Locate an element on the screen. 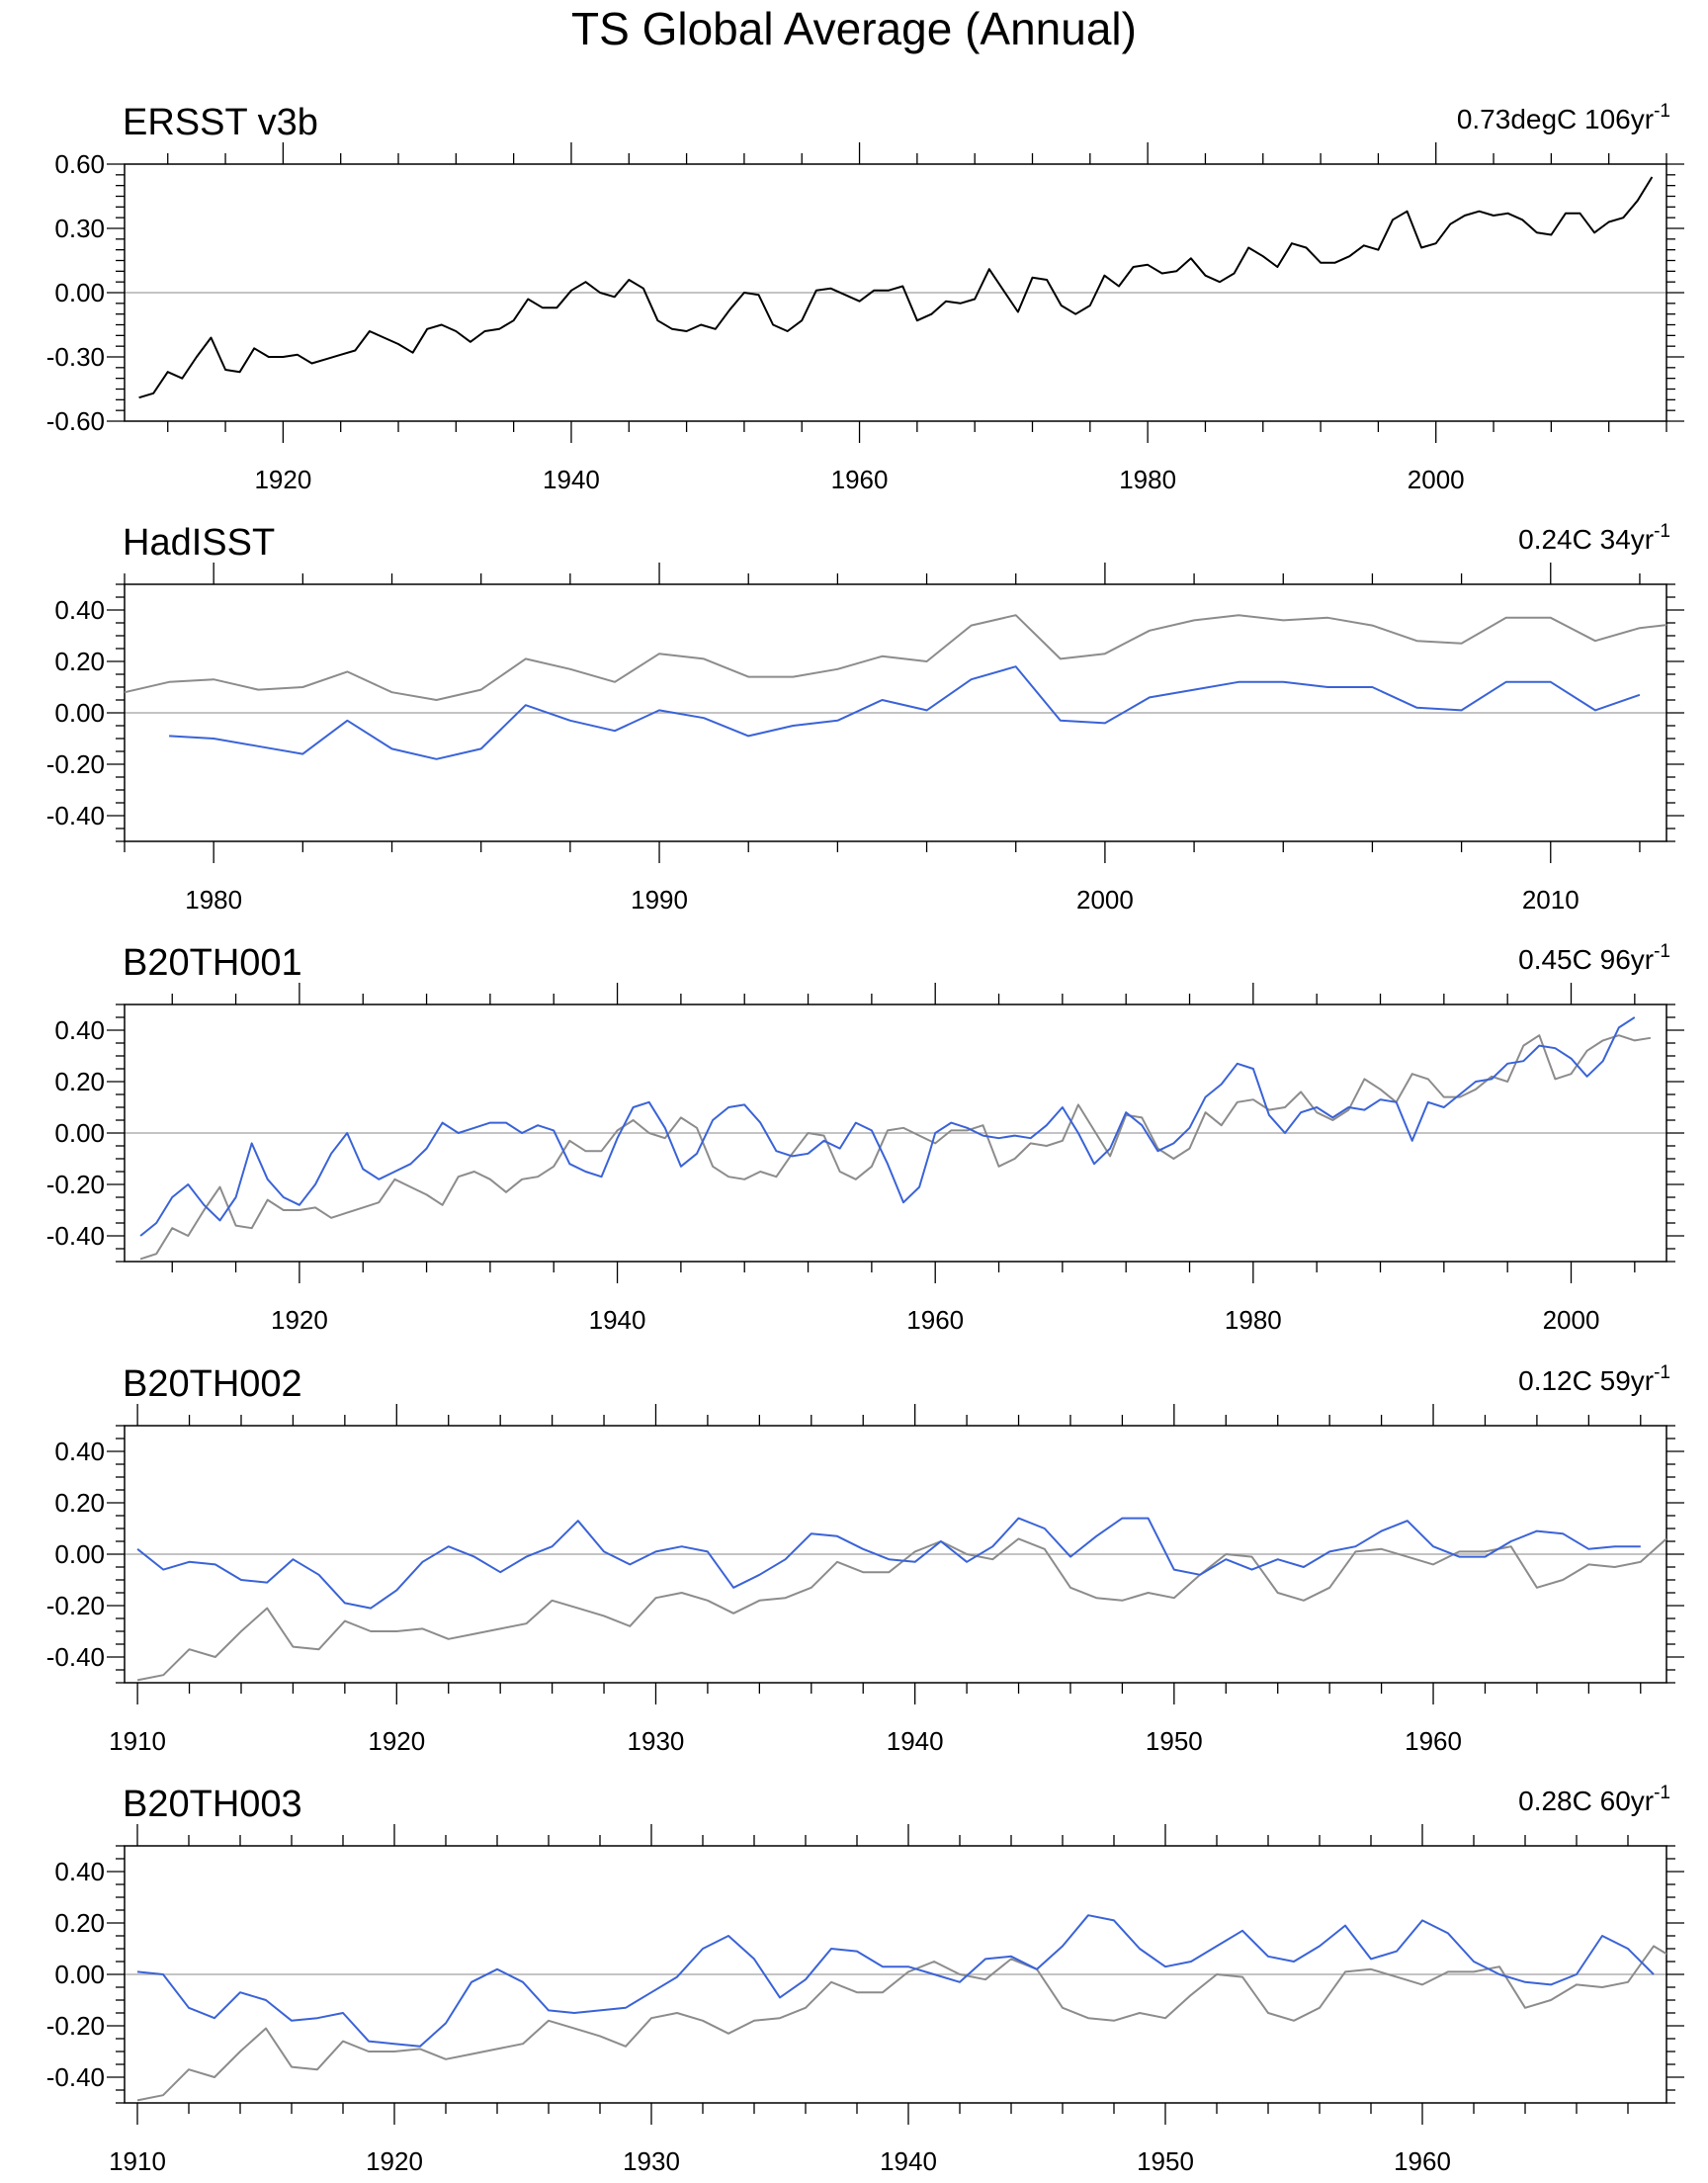 Image resolution: width=1708 pixels, height=2183 pixels. trend-annotation: 0.73degC 106yr-1 is located at coordinates (1563, 117).